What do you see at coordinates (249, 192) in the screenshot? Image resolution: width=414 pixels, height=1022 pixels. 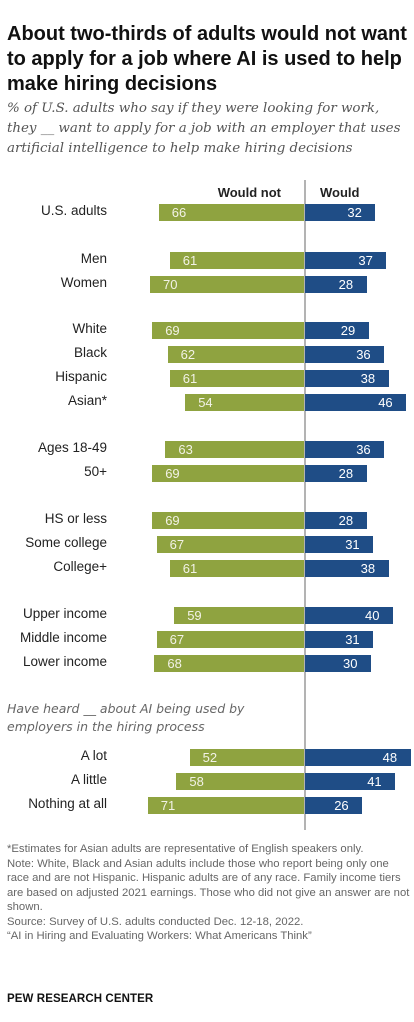 I see `legend-would-not: Would not` at bounding box center [249, 192].